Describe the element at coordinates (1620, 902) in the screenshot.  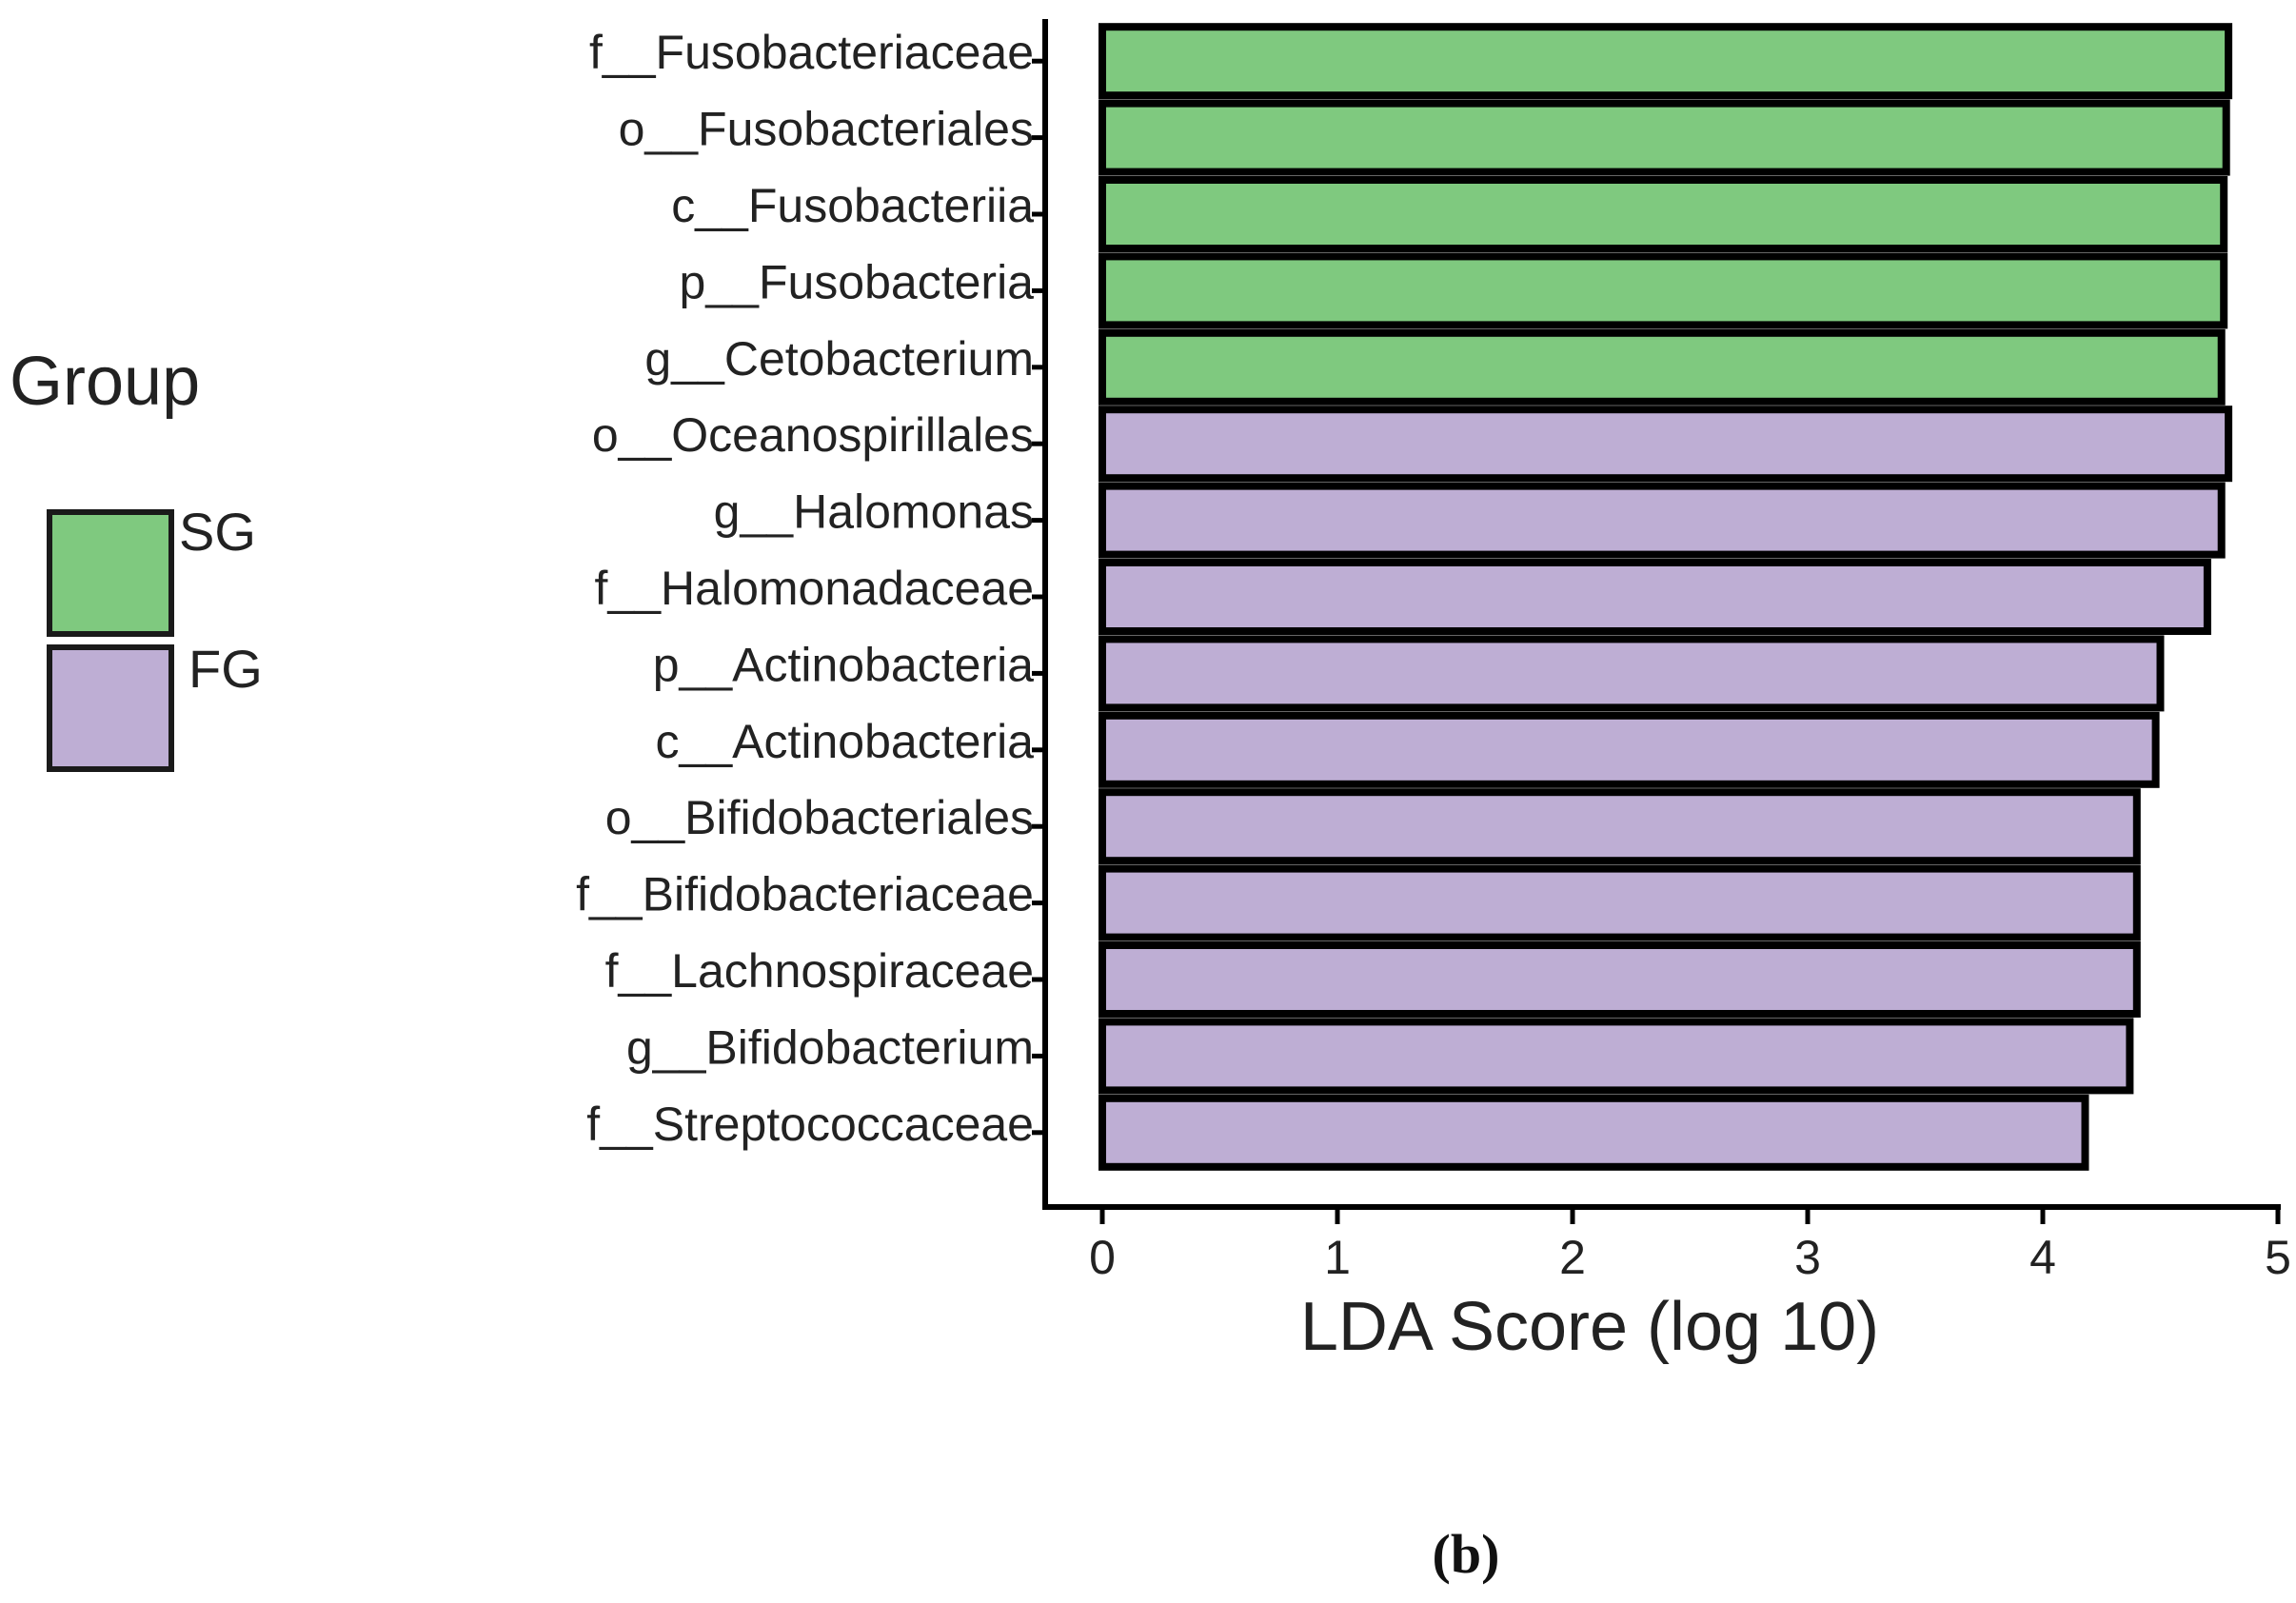
I see `bar-f-bifidobacteriaceae` at that location.